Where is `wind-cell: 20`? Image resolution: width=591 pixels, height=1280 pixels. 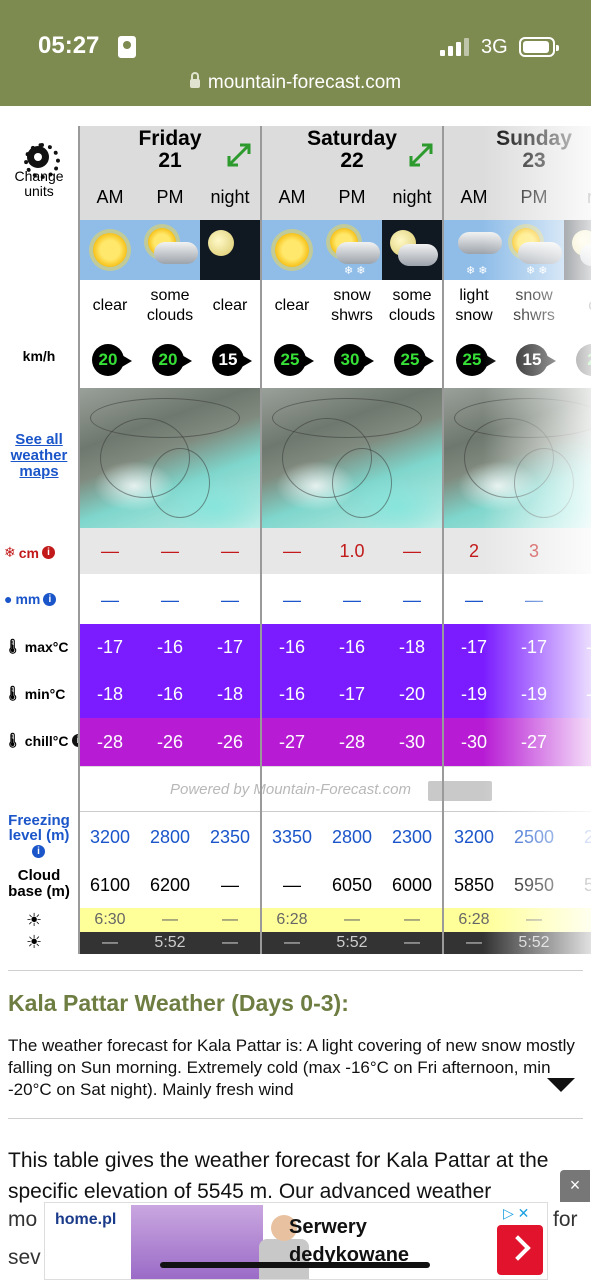 wind-cell: 20 is located at coordinates (170, 360).